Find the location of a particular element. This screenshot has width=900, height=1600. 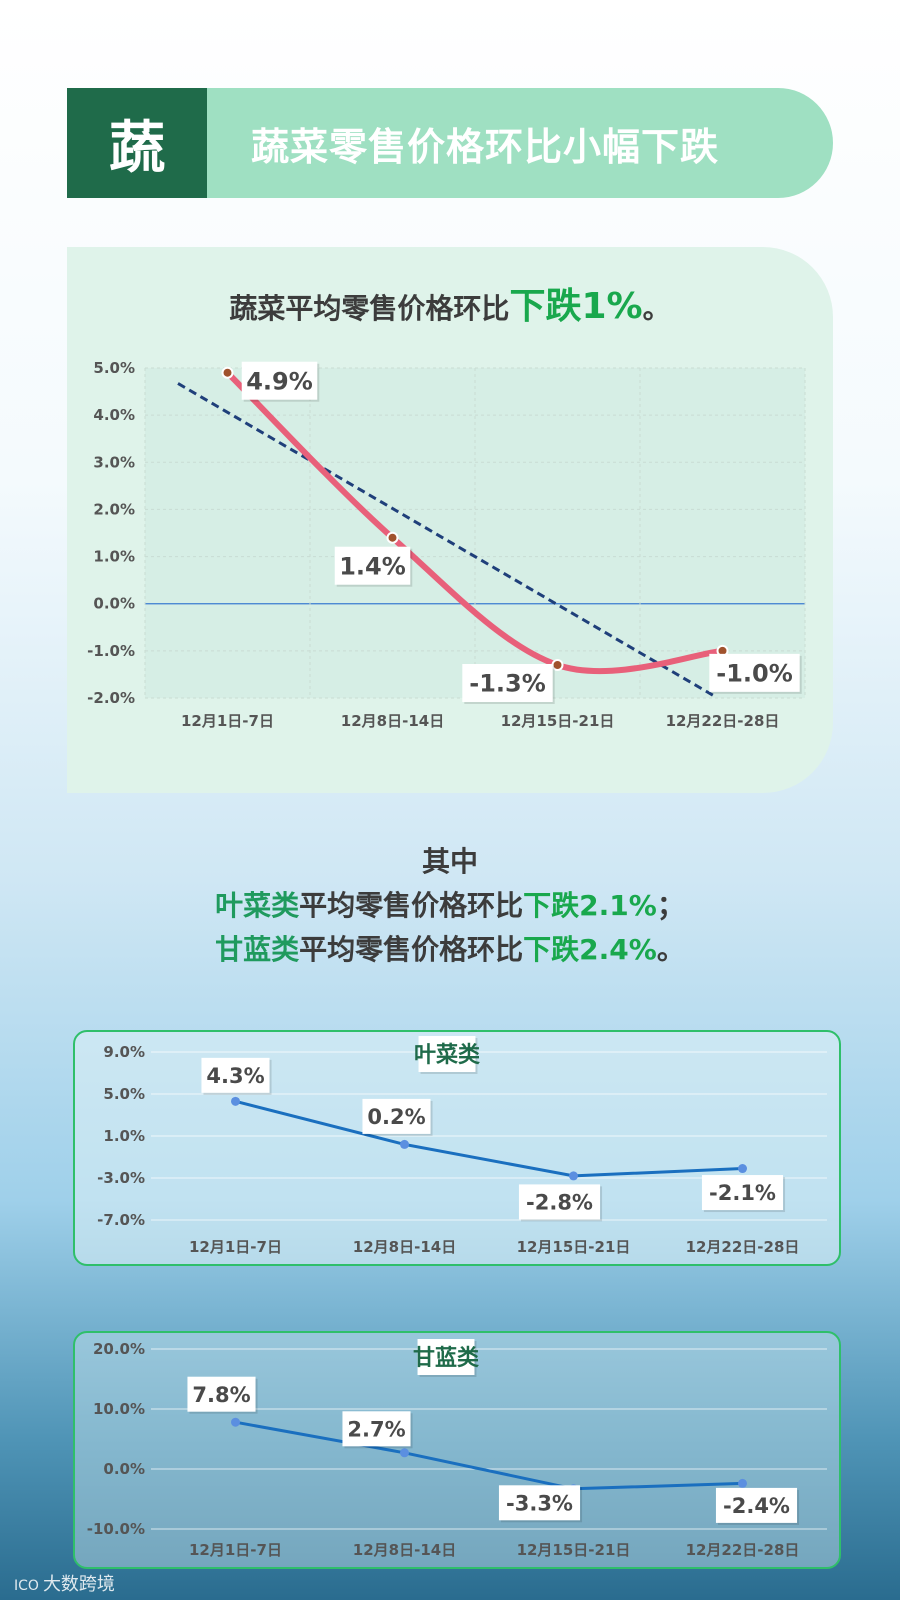

data-label: 4.3% is located at coordinates (235, 1076).